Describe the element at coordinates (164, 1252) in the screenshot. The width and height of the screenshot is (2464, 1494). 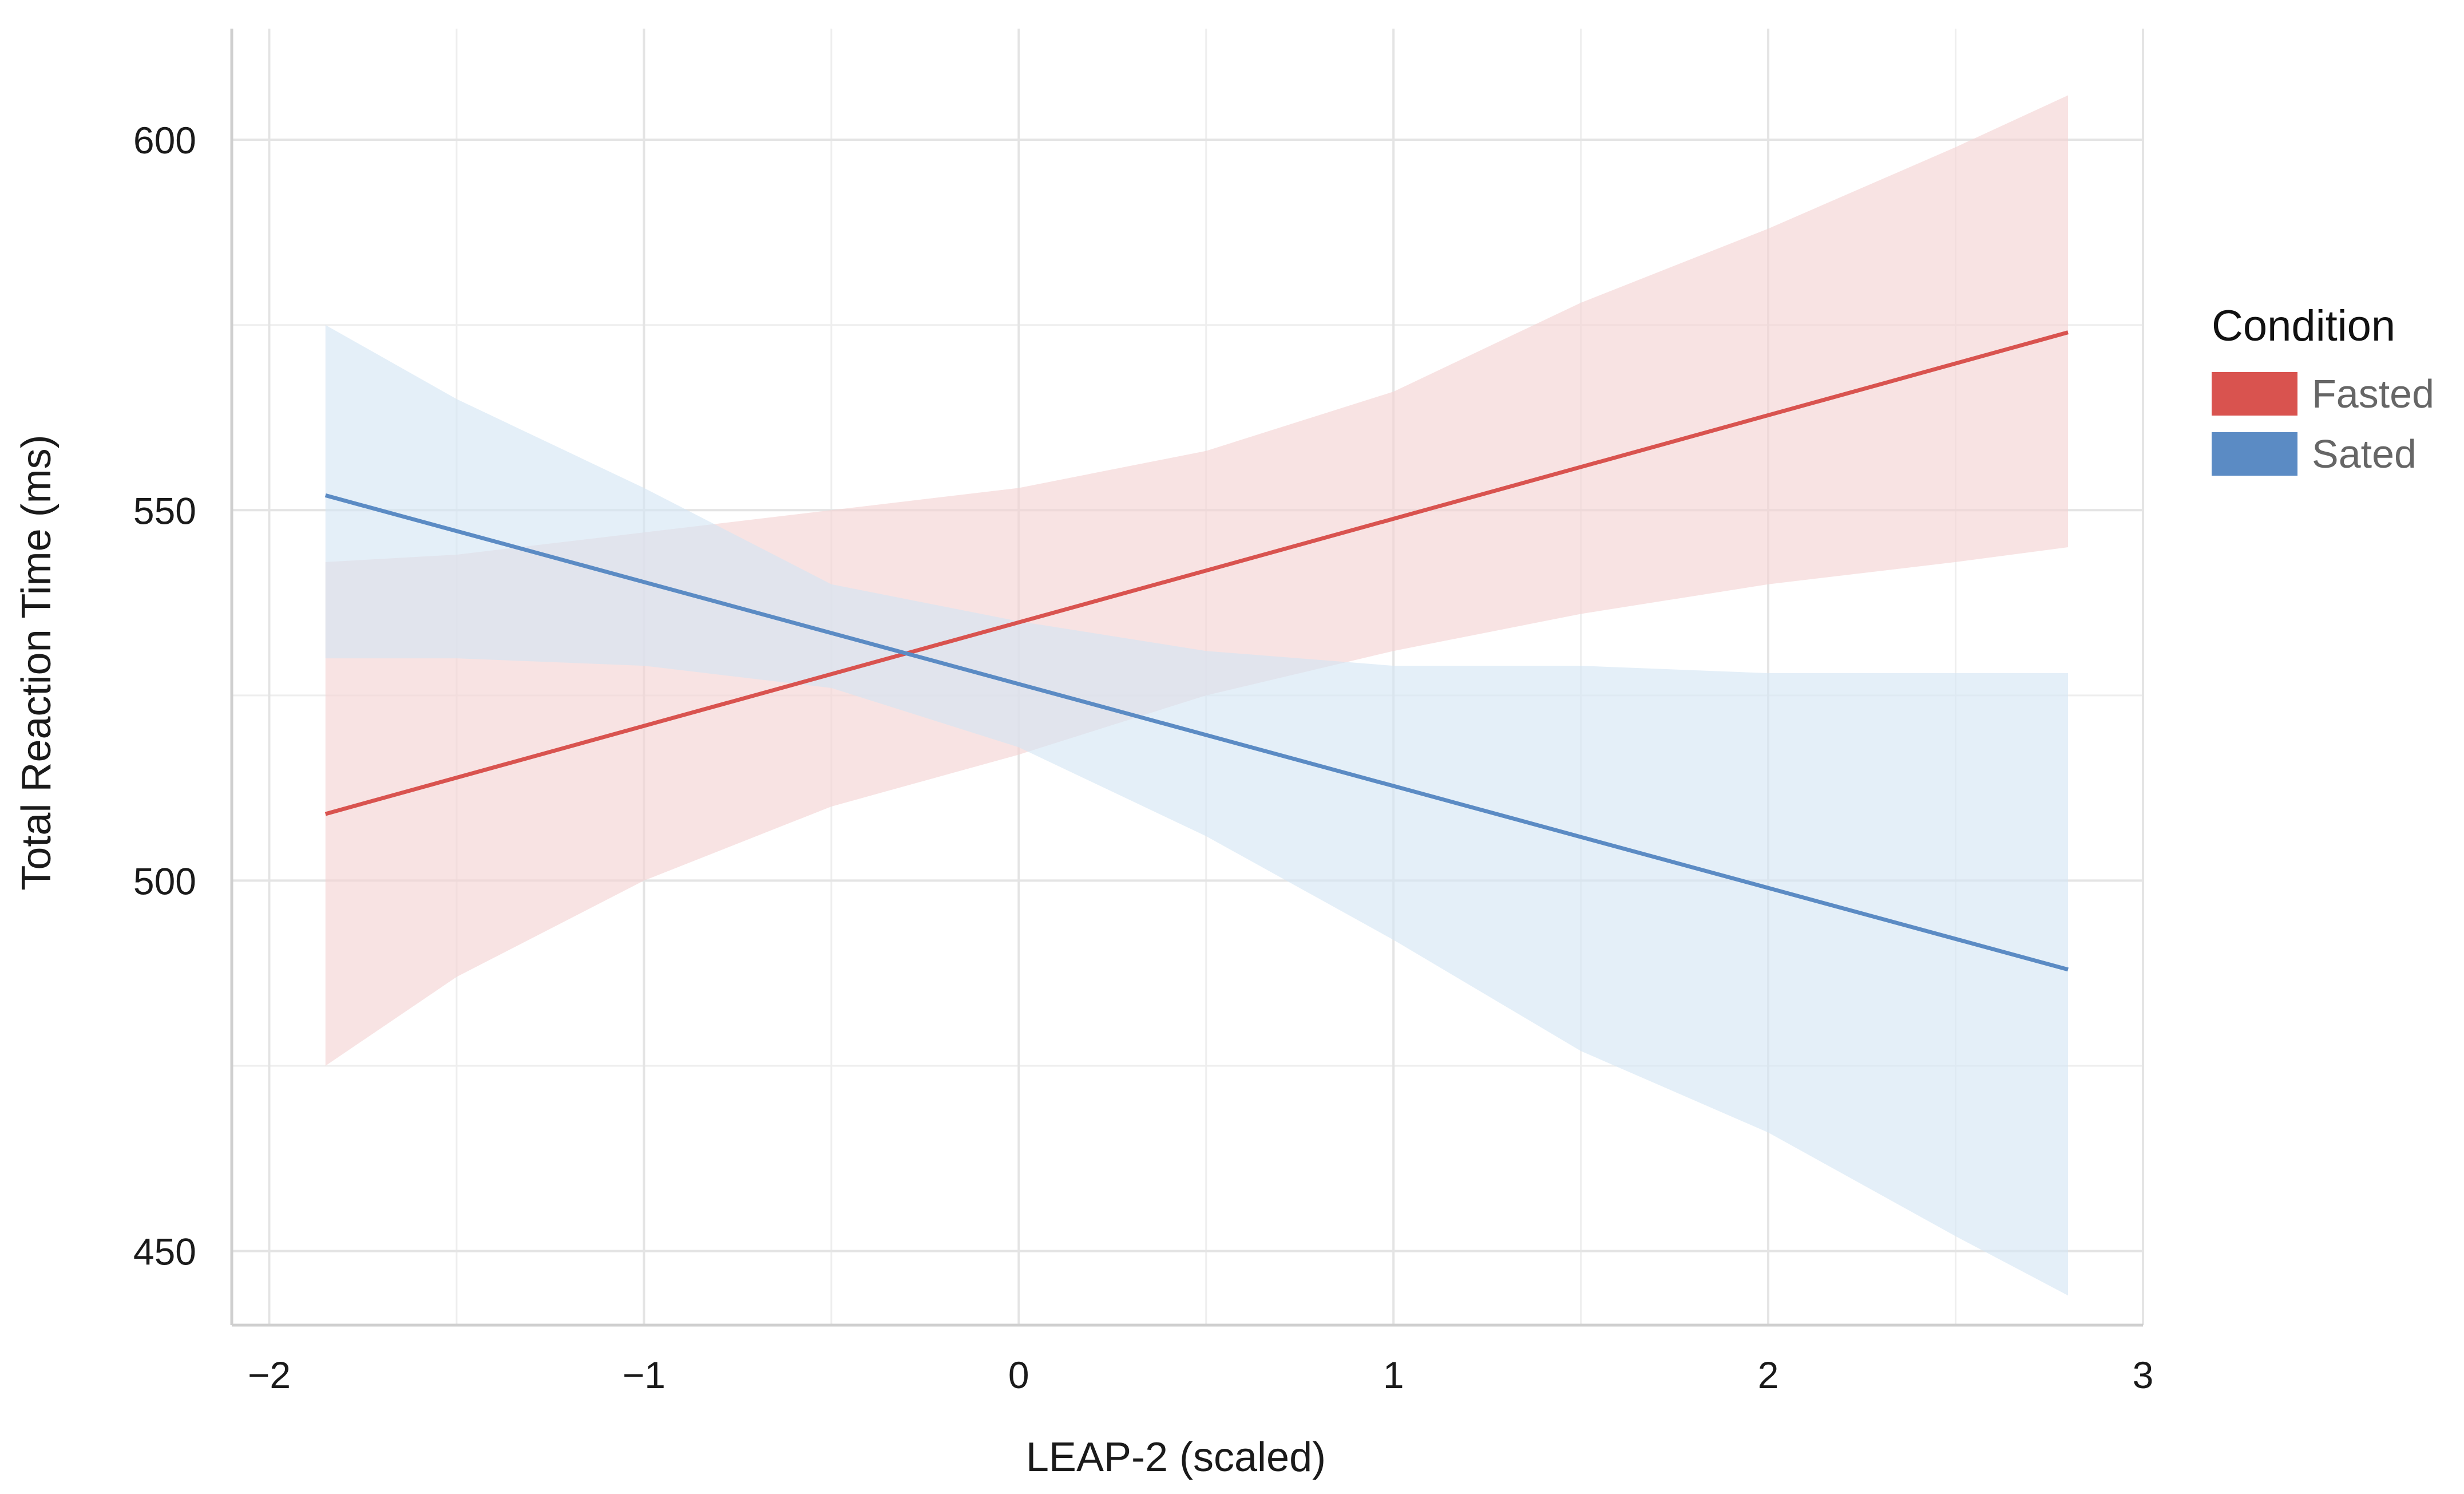
I see `y-tick-label: 450` at that location.